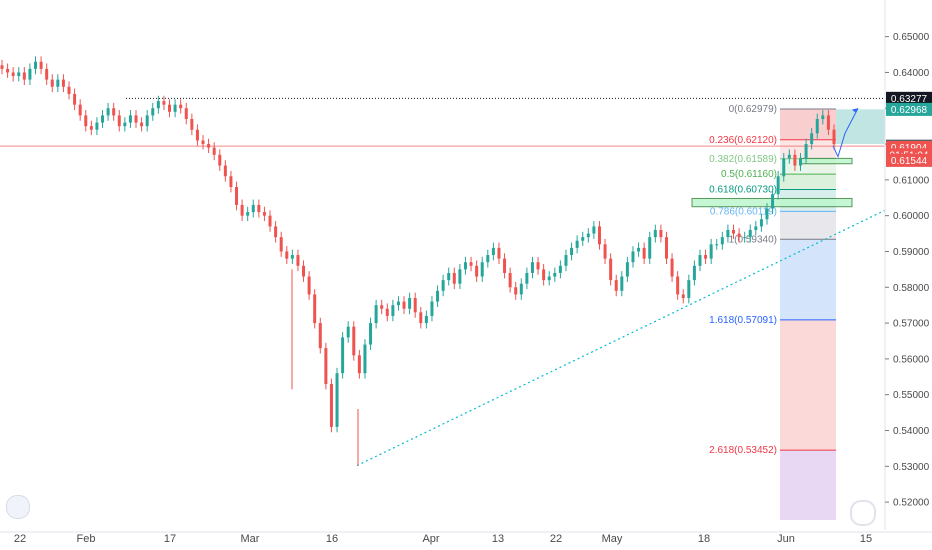 This screenshot has height=550, width=932. What do you see at coordinates (911, 252) in the screenshot?
I see `y-tick-label: 0.59000` at bounding box center [911, 252].